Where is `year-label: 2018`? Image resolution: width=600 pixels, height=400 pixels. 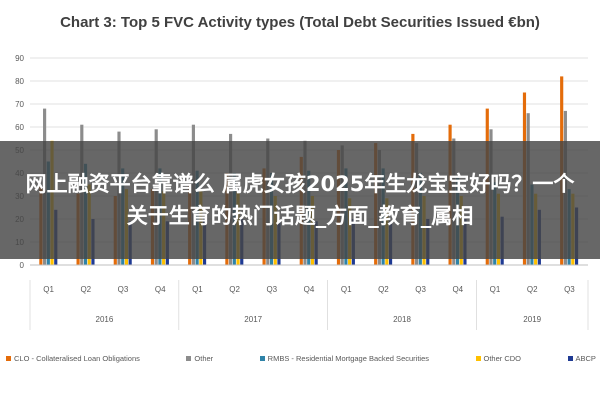
year-label: 2018 is located at coordinates (402, 319).